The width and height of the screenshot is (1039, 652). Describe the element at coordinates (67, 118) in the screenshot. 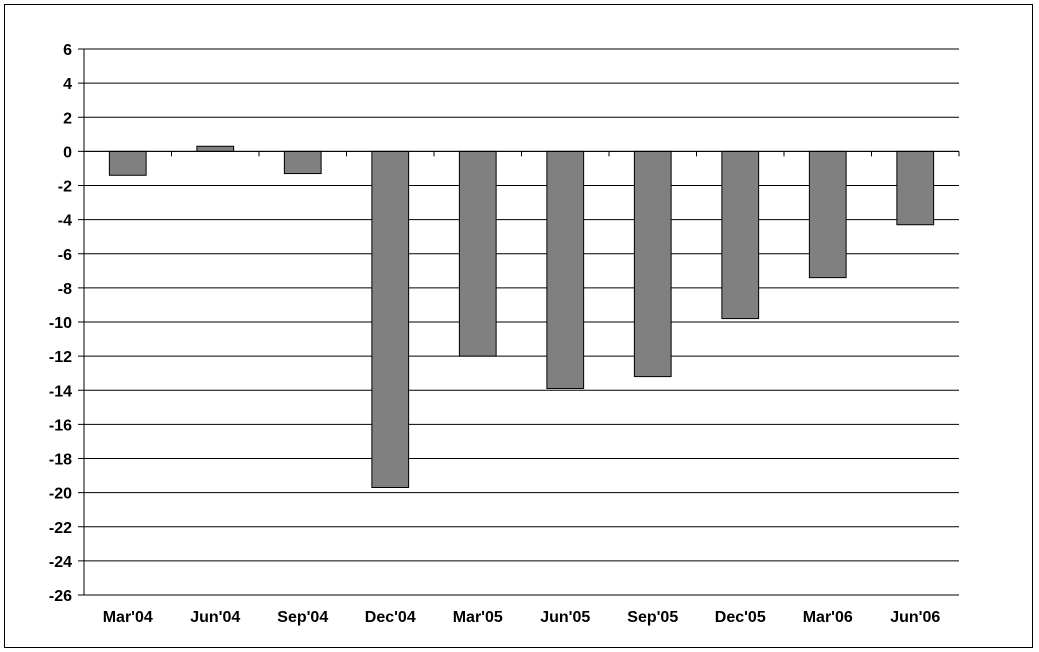

I see `y-tick-label: 2` at that location.